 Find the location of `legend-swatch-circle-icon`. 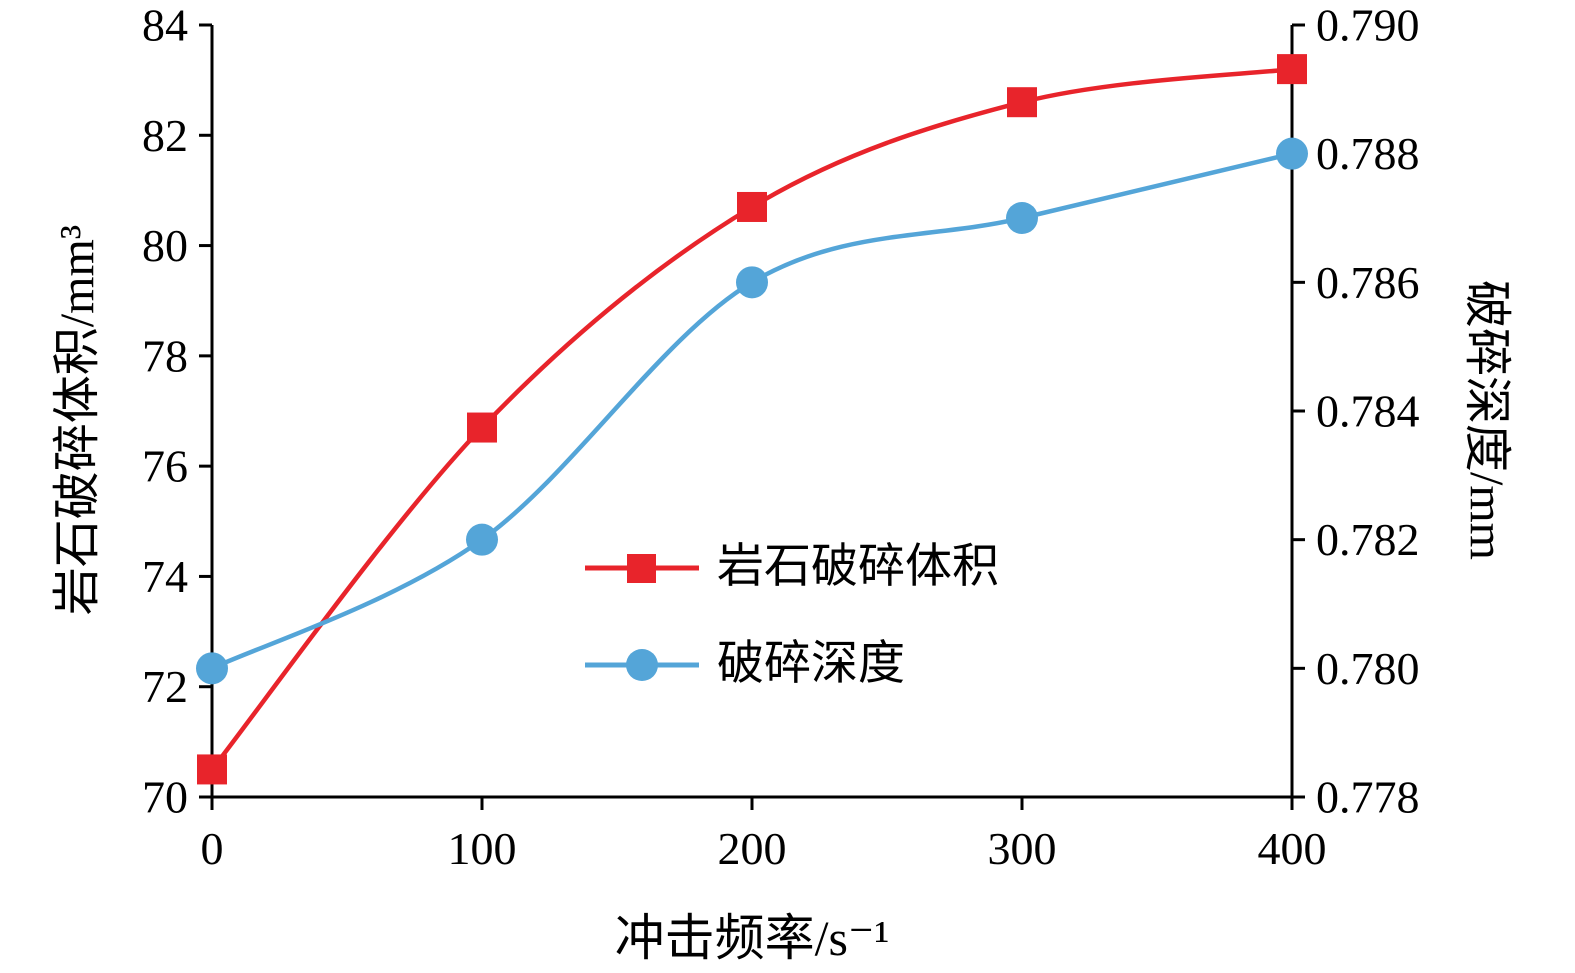

legend-swatch-circle-icon is located at coordinates (642, 664).